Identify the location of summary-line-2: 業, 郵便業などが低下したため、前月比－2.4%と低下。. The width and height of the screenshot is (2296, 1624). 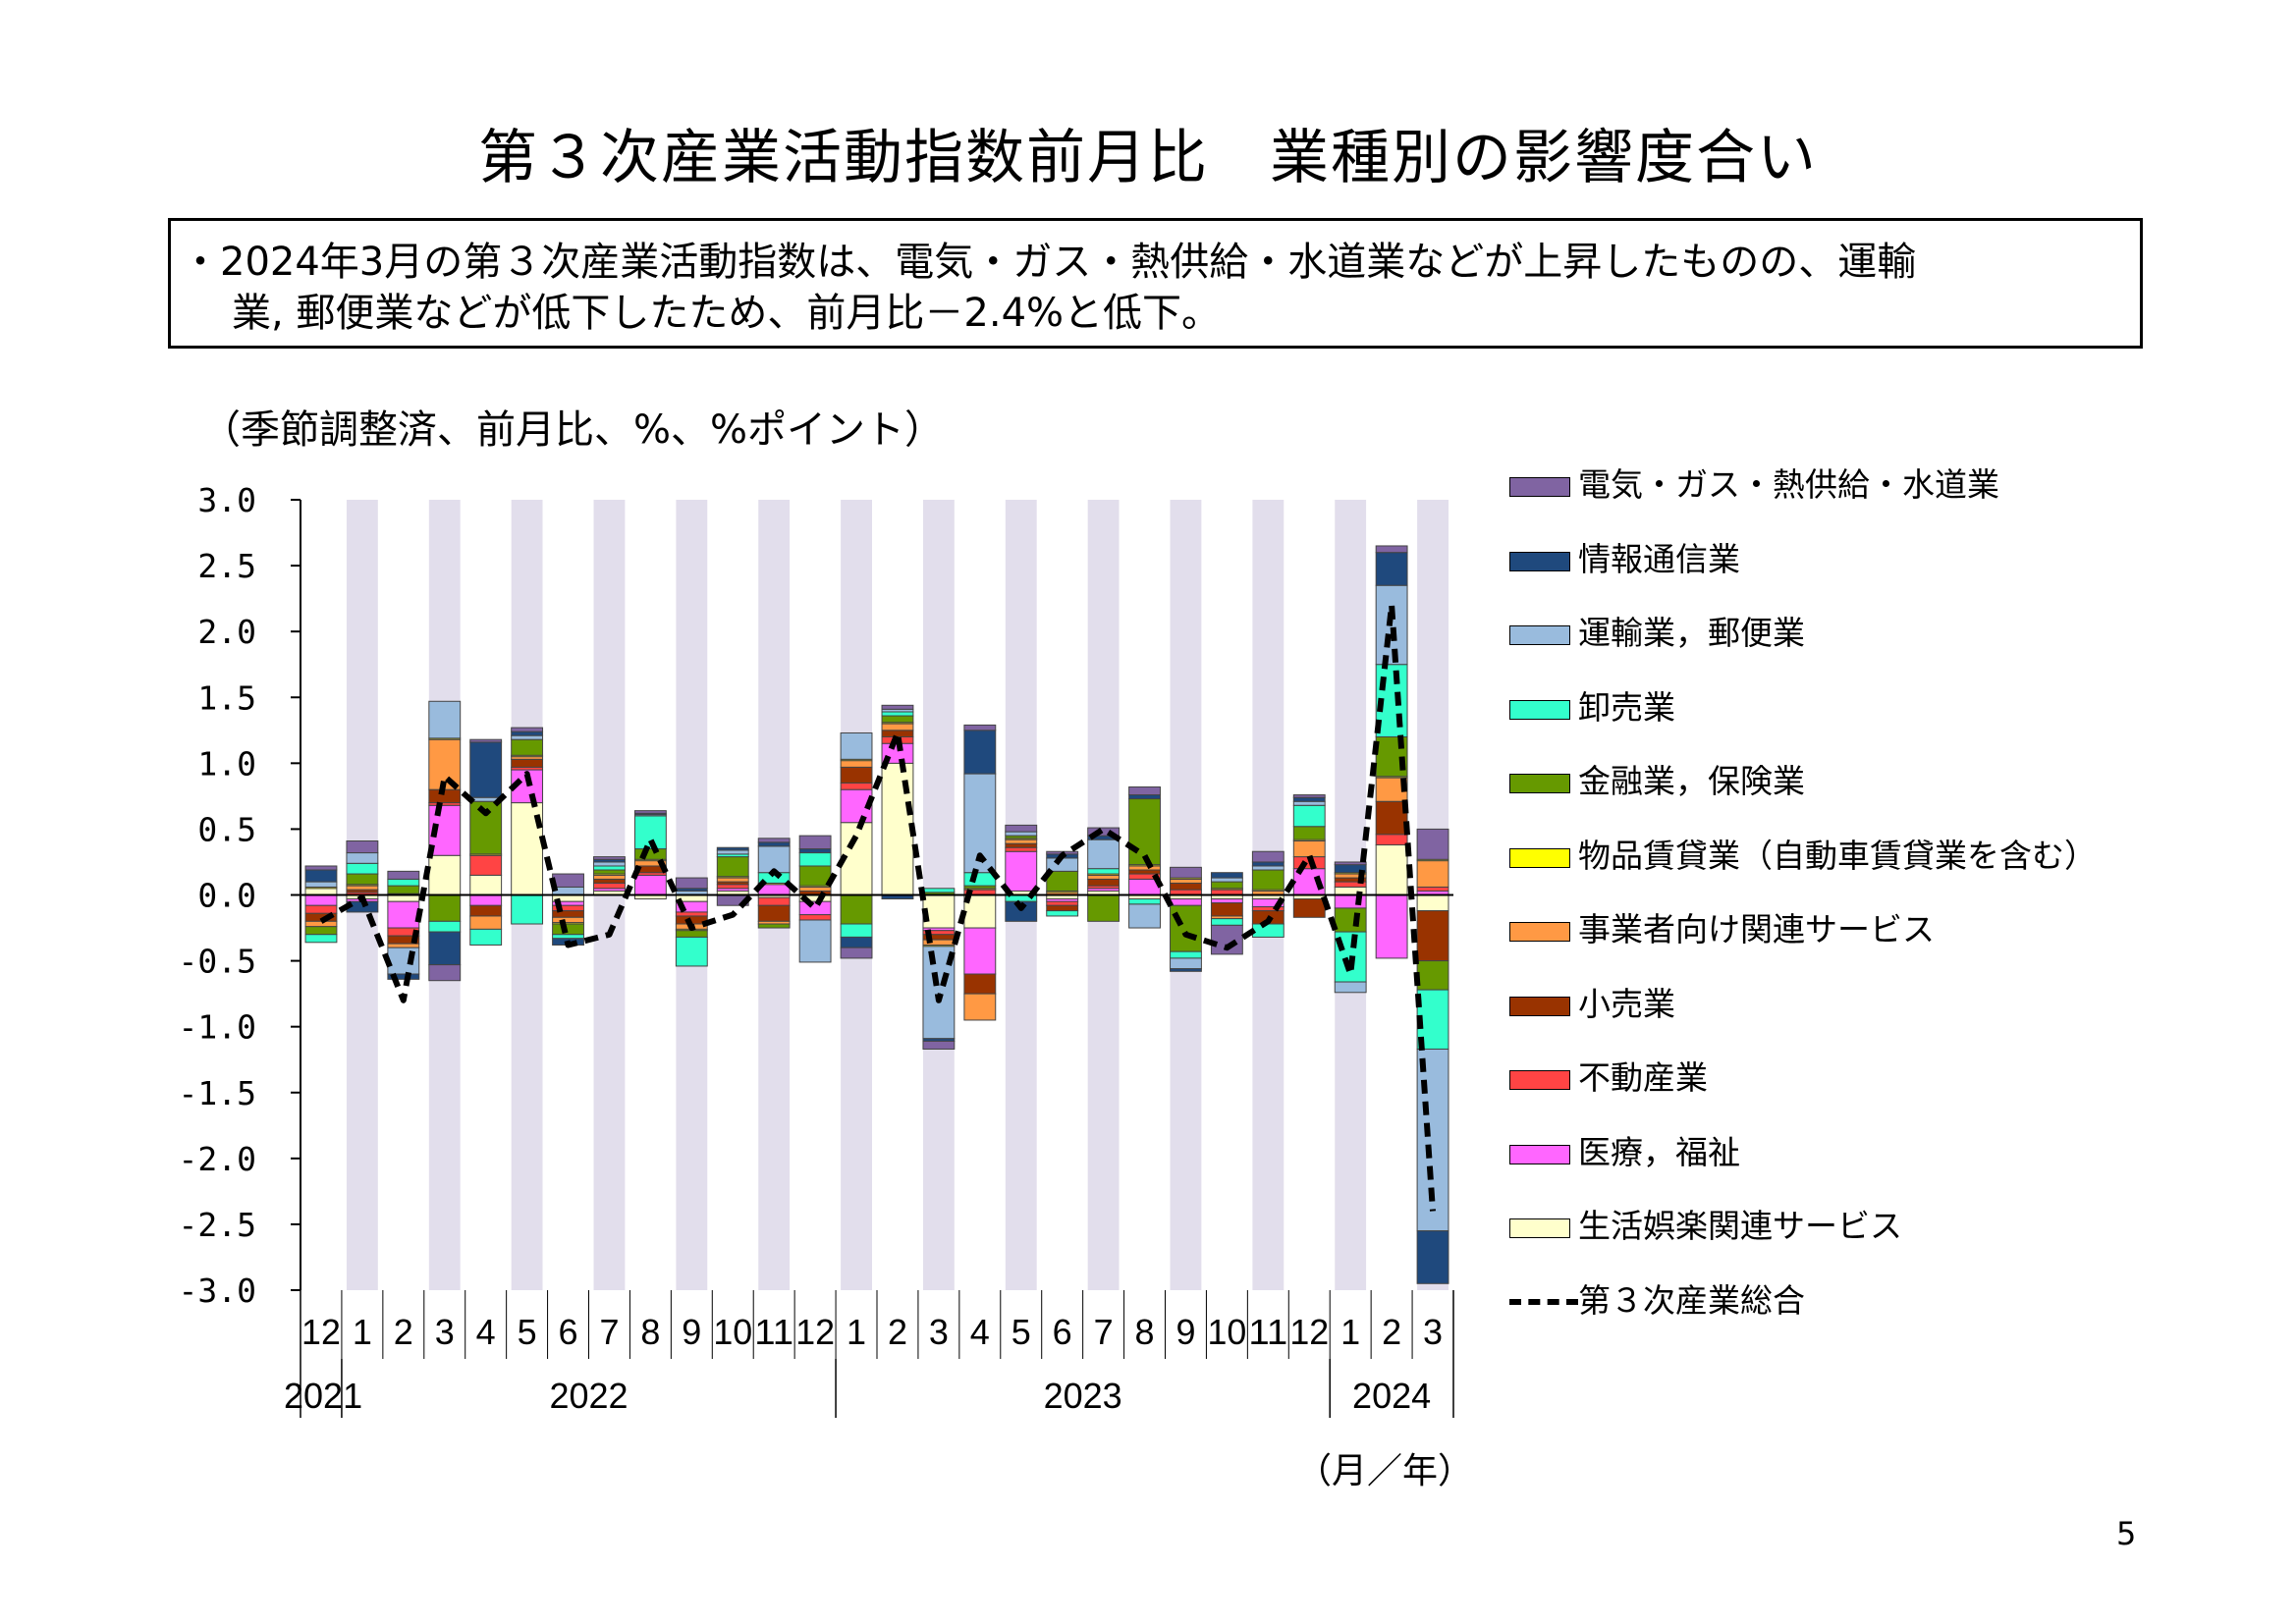
(727, 313).